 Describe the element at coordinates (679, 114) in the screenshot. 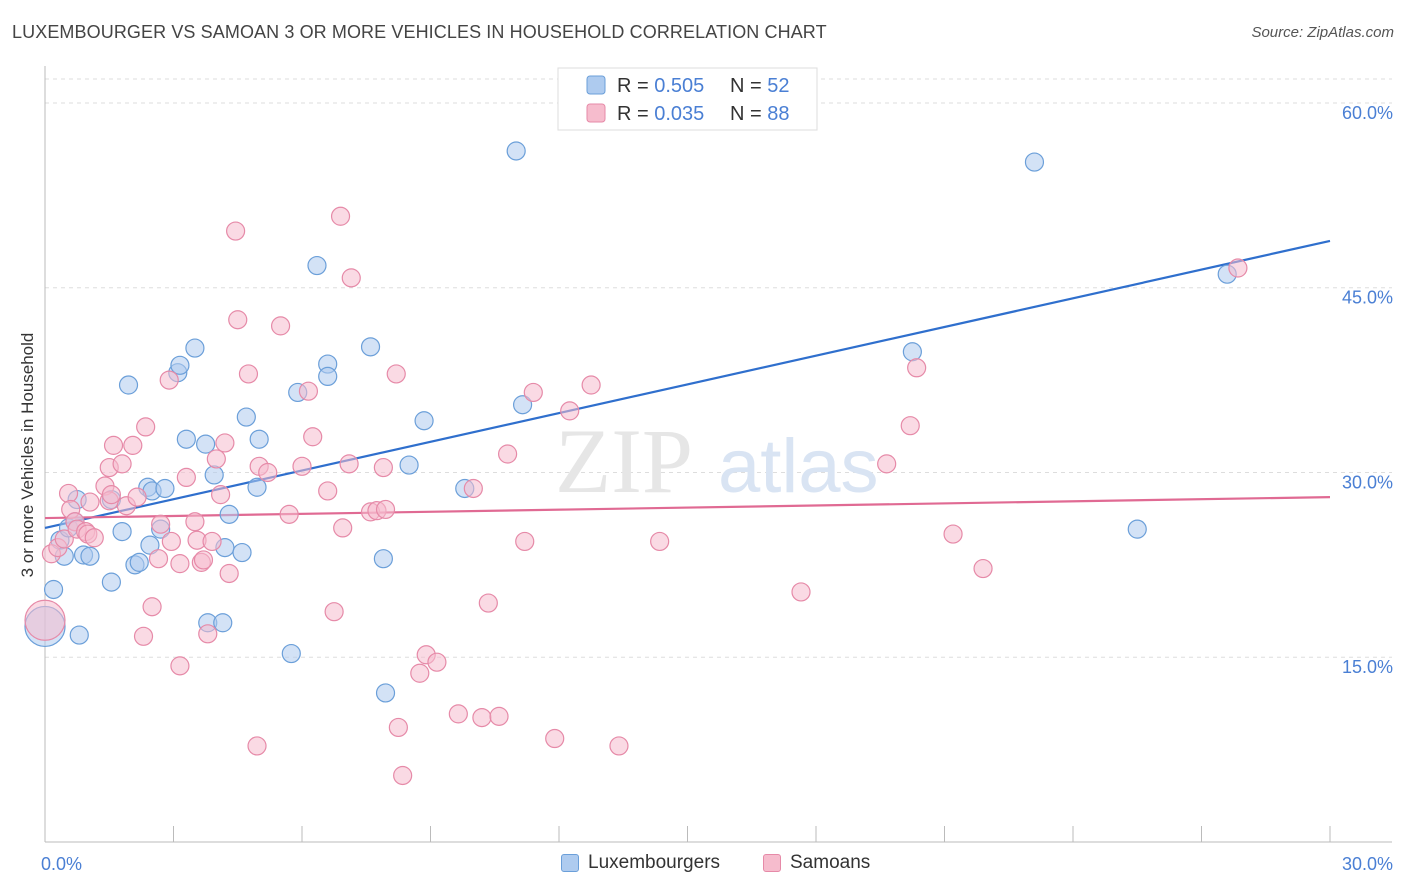

I see `legend-r-value: 0.035` at that location.